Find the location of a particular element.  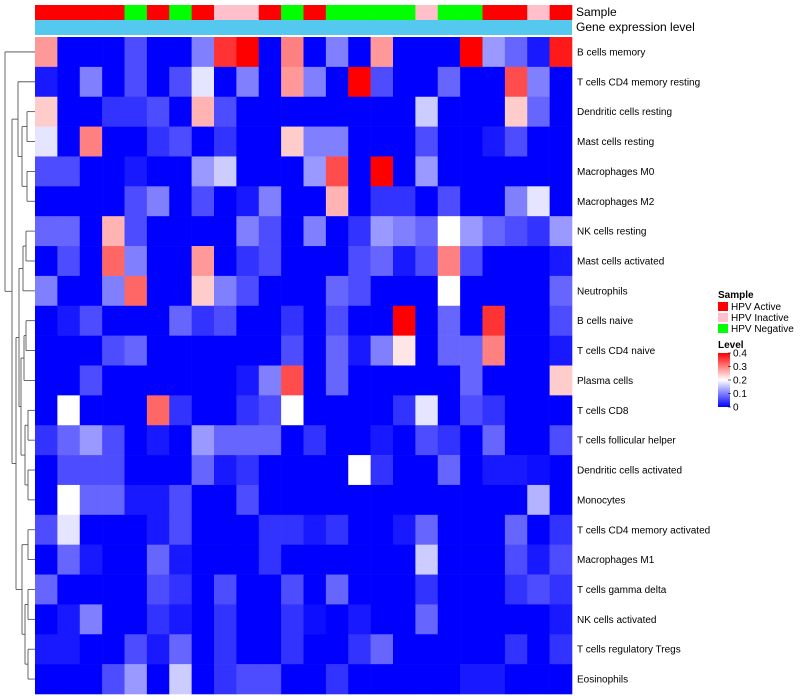

row-label: B cells naive is located at coordinates (605, 321).